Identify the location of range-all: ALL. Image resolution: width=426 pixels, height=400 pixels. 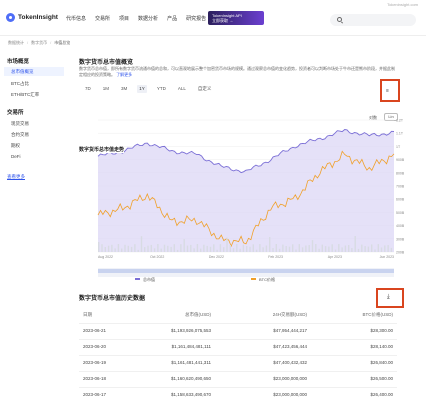
(181, 88).